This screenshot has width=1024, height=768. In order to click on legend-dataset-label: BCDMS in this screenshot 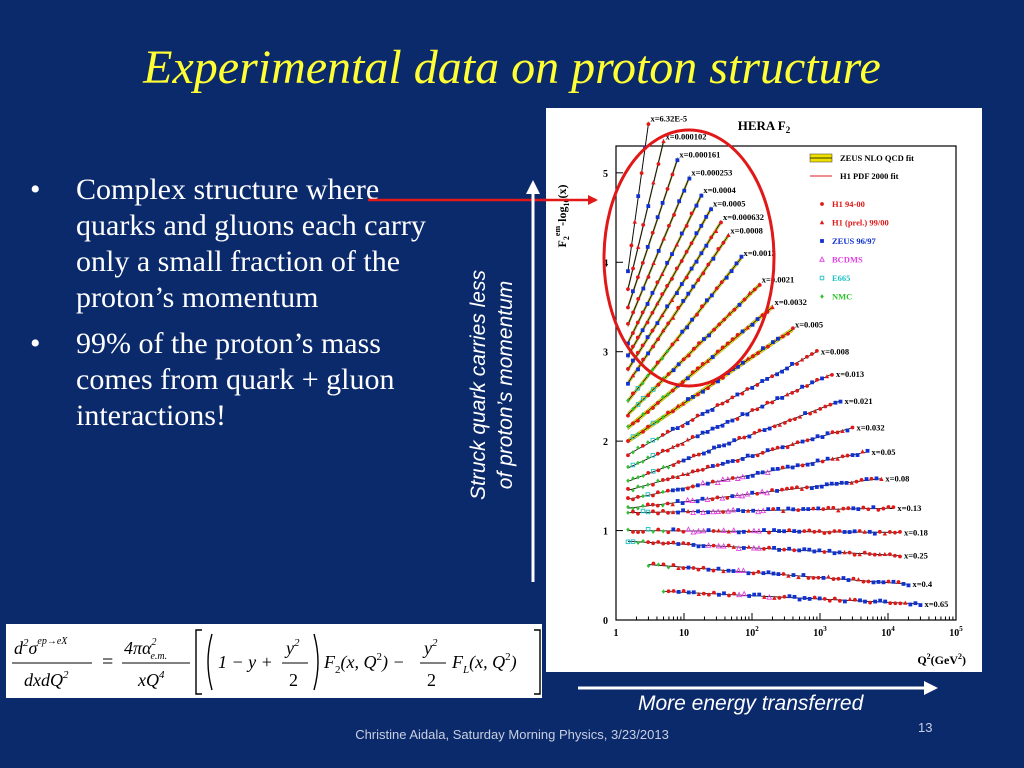, I will do `click(847, 260)`.